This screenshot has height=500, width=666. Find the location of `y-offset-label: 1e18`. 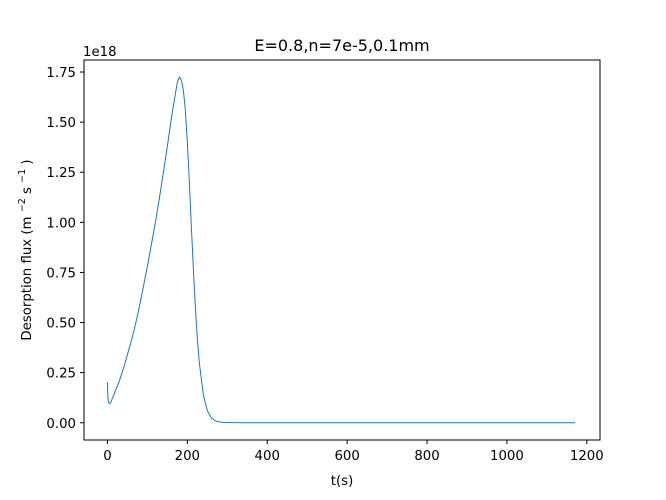

y-offset-label: 1e18 is located at coordinates (100, 52).